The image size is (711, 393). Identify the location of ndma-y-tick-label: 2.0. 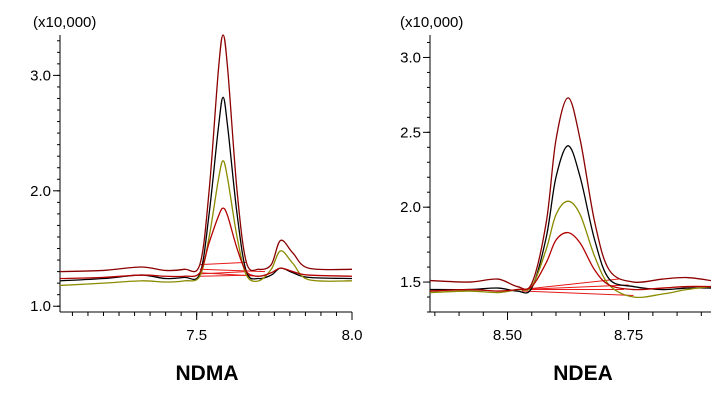
(40, 191).